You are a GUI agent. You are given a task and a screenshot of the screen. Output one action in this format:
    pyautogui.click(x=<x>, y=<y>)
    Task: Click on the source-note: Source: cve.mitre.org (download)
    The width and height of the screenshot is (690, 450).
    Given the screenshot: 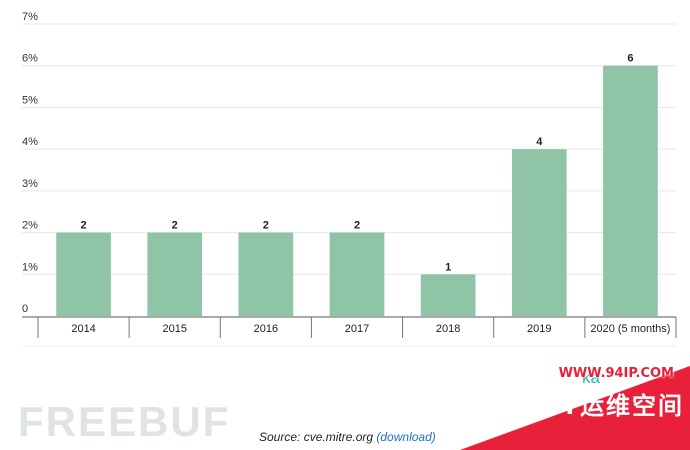 What is the action you would take?
    pyautogui.click(x=347, y=437)
    